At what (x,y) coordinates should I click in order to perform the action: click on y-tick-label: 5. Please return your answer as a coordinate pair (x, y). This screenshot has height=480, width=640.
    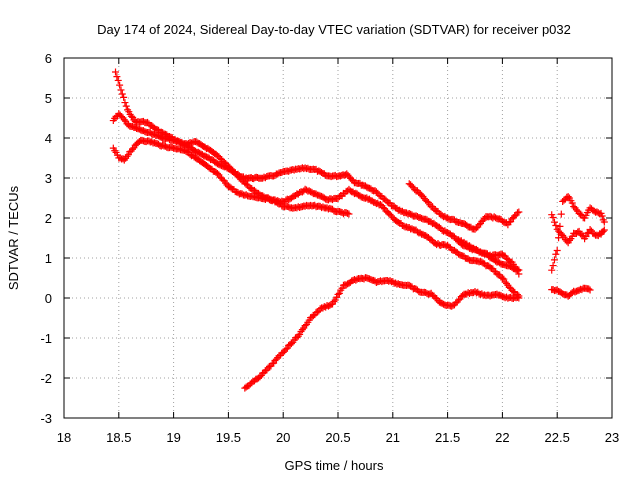
    Looking at the image, I should click on (48, 98).